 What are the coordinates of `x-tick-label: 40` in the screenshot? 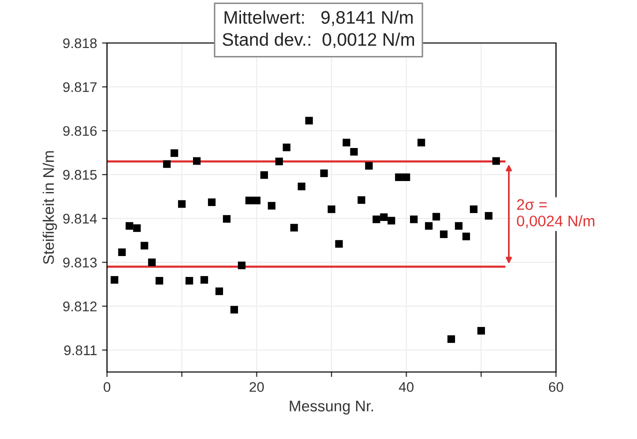 It's located at (406, 387).